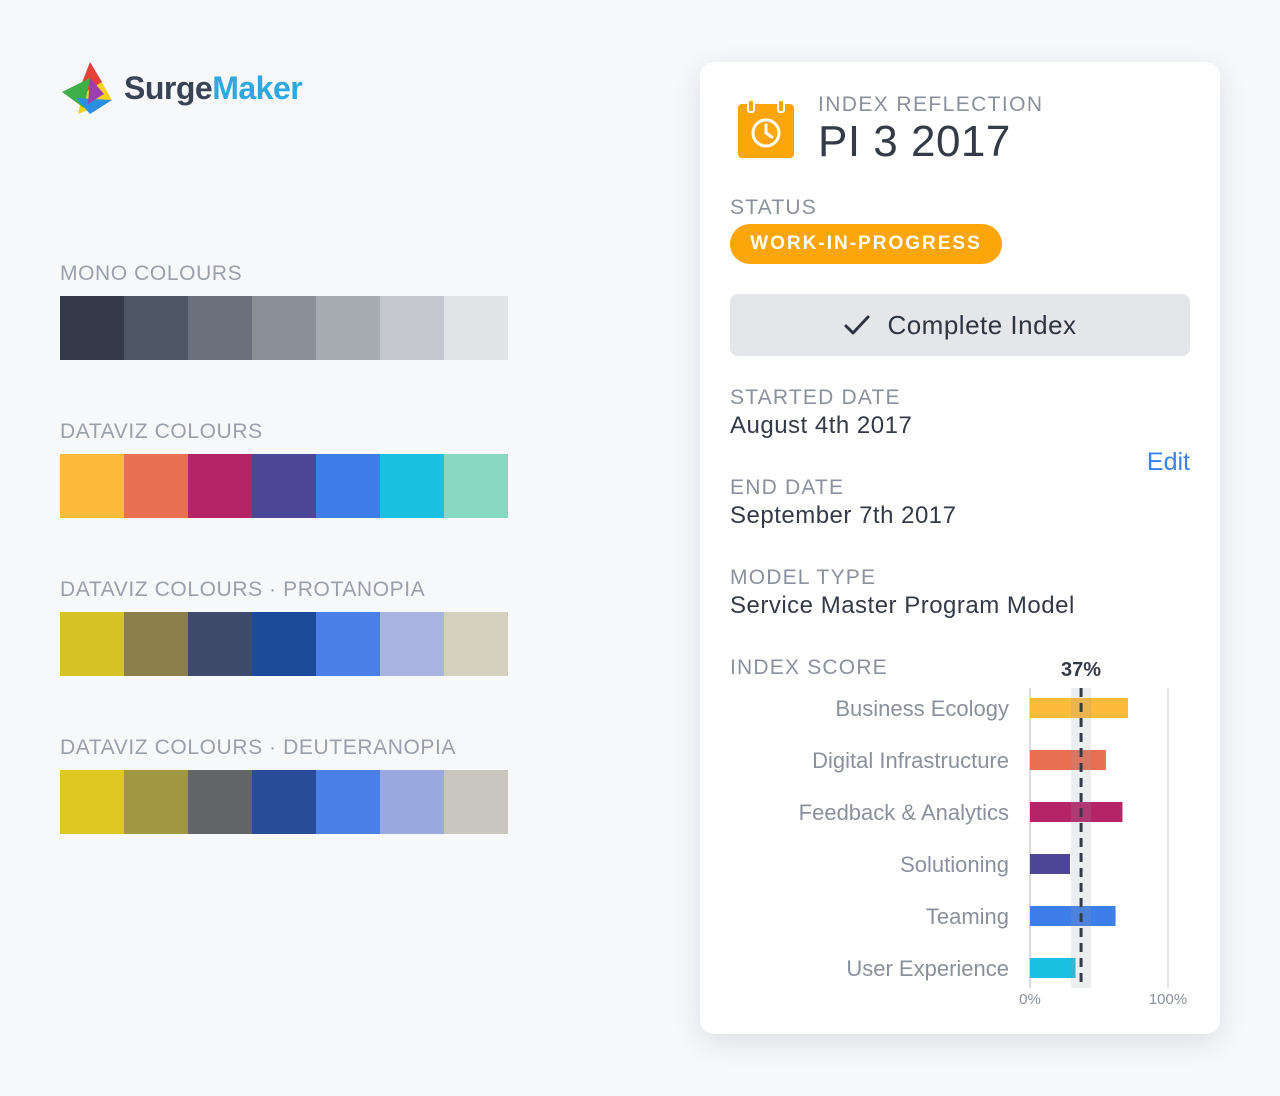 The image size is (1280, 1096). What do you see at coordinates (1168, 462) in the screenshot?
I see `edit-dates-link: Edit` at bounding box center [1168, 462].